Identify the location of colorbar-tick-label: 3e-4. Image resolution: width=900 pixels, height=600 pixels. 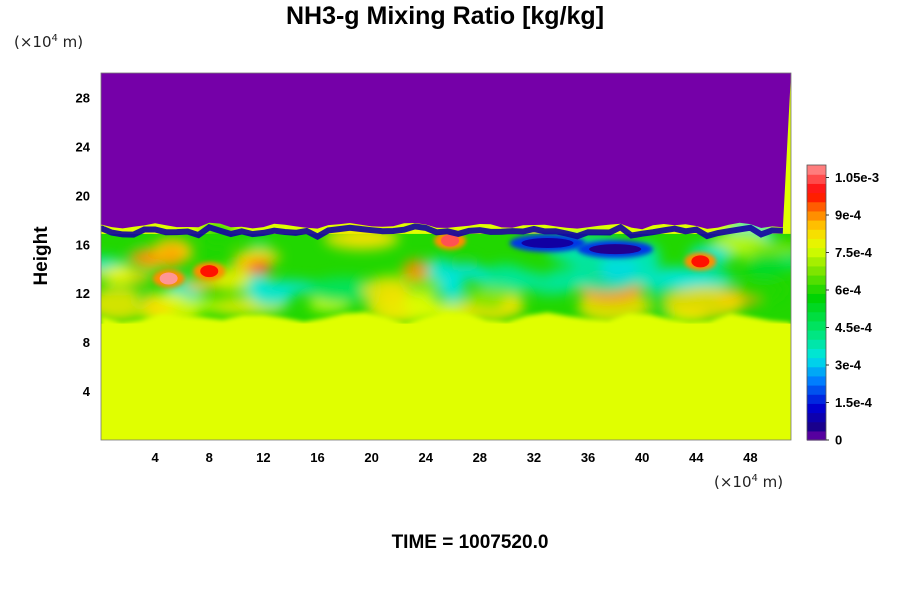
(848, 365).